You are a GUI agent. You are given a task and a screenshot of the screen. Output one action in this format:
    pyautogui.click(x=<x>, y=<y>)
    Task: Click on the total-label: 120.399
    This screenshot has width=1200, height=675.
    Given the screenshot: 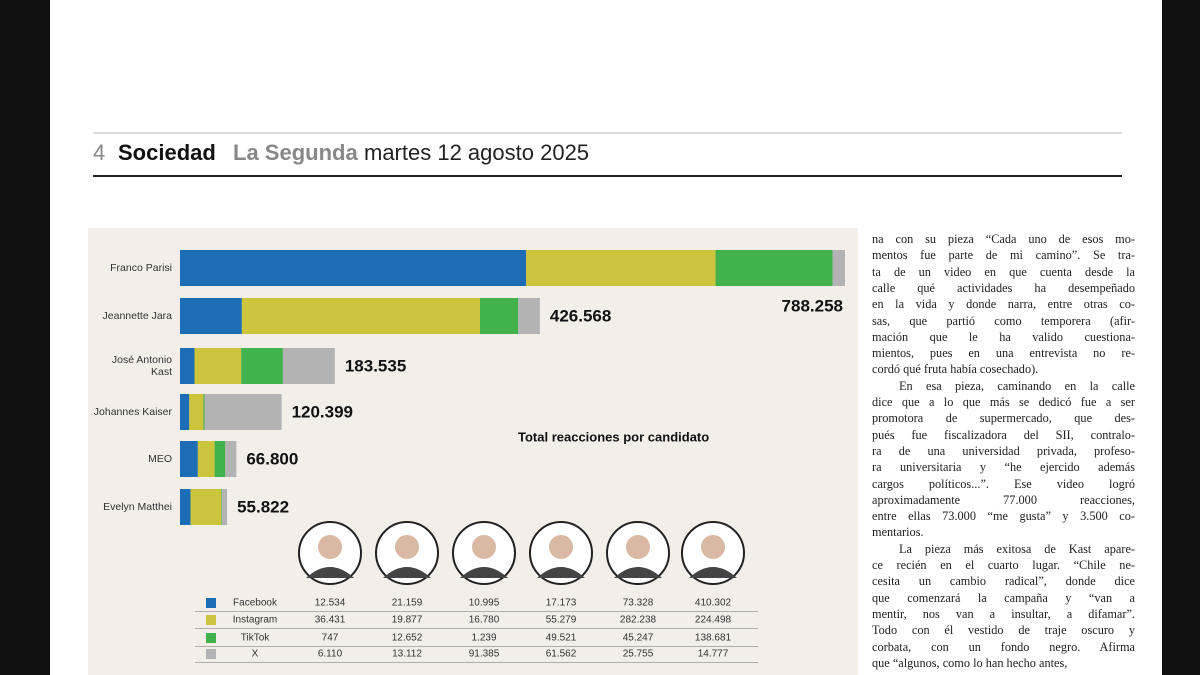 What is the action you would take?
    pyautogui.click(x=322, y=411)
    